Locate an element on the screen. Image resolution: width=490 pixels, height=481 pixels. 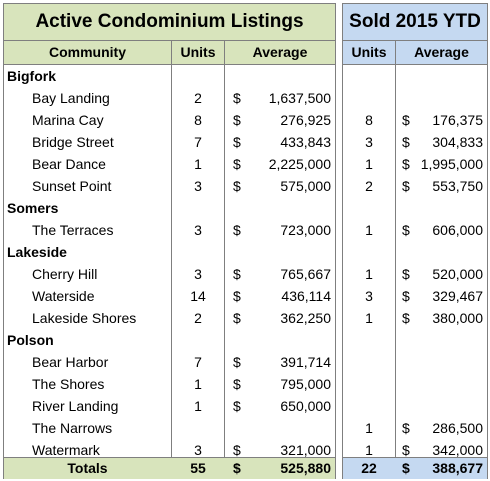
table-row: Waterside 14 $436,114 is located at coordinates (169, 296).